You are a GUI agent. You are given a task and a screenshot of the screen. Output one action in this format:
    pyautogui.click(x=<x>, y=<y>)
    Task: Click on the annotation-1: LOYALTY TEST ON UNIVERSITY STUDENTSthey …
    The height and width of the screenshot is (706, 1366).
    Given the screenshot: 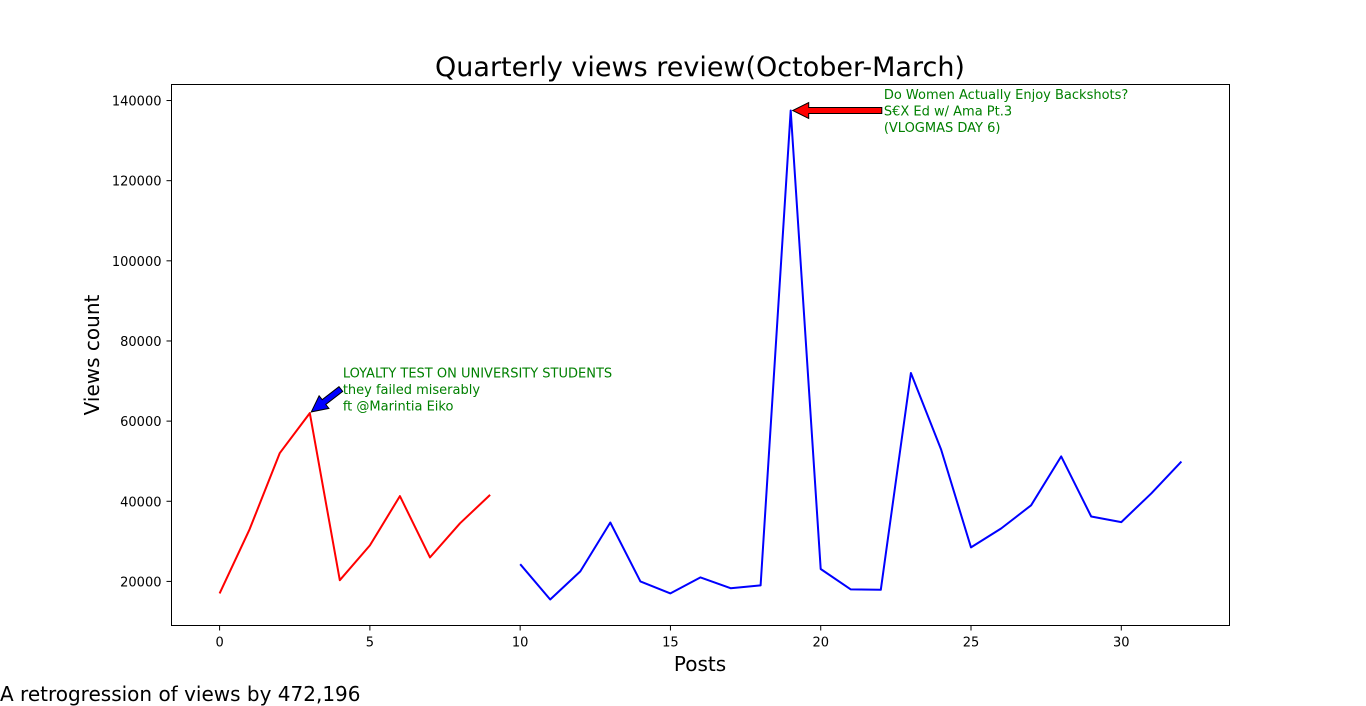 What is the action you would take?
    pyautogui.click(x=461, y=391)
    